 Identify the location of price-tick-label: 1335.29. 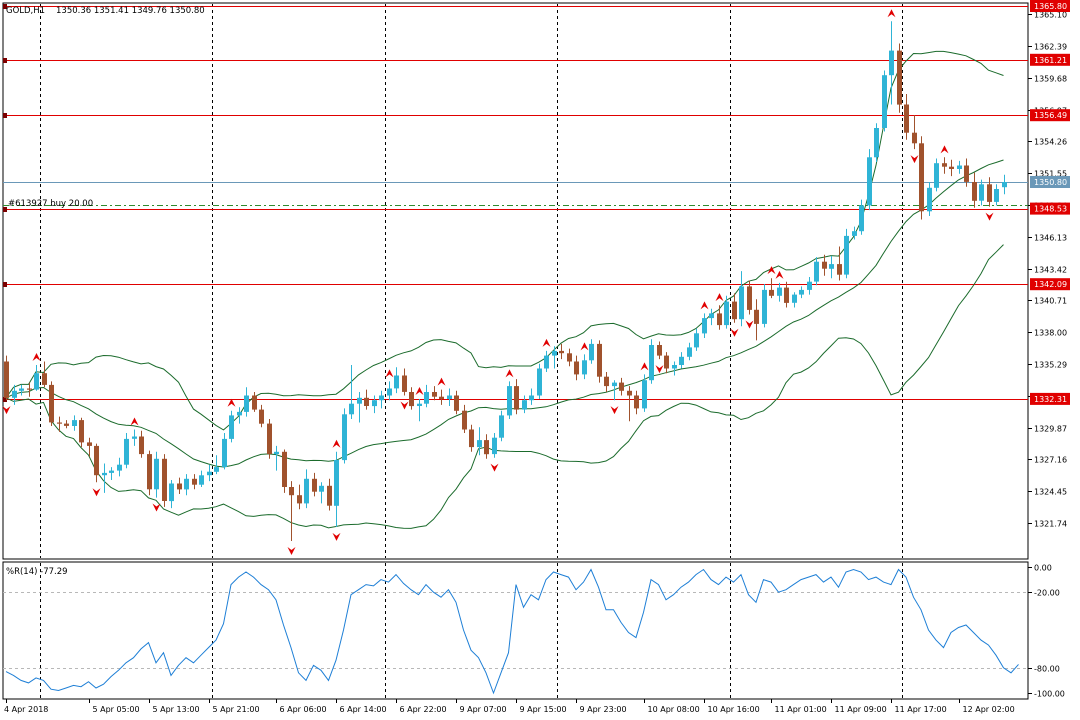
(1050, 365).